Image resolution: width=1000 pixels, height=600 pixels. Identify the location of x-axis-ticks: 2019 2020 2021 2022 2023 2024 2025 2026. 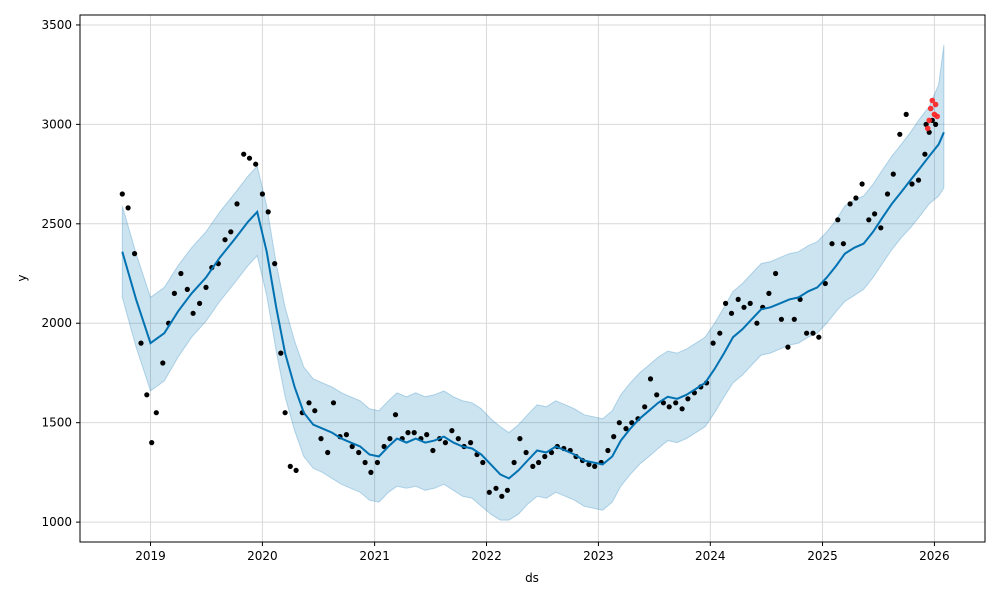
(542, 552).